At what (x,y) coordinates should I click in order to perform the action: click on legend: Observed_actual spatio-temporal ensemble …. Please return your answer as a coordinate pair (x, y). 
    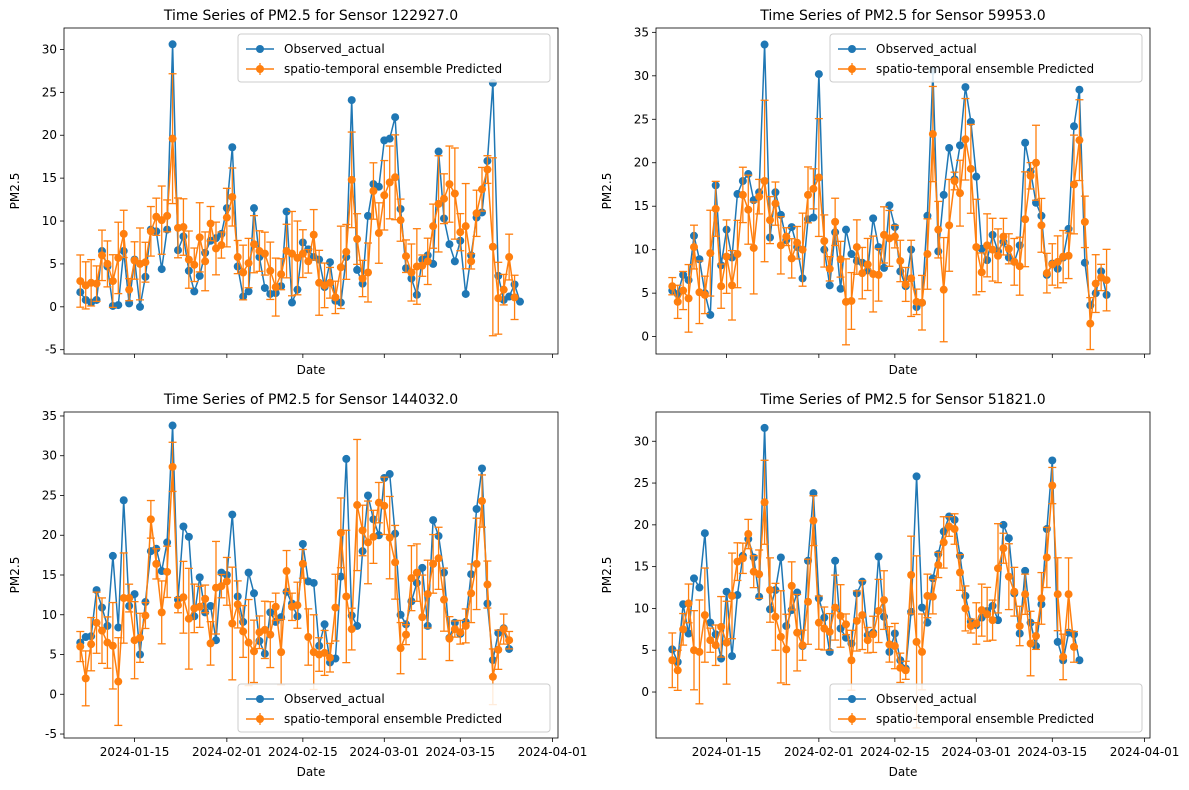
    Looking at the image, I should click on (986, 708).